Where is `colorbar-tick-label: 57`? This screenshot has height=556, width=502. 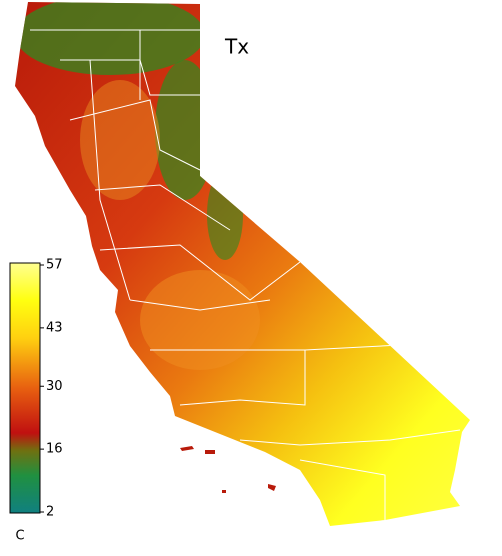
colorbar-tick-label: 57 is located at coordinates (54, 265).